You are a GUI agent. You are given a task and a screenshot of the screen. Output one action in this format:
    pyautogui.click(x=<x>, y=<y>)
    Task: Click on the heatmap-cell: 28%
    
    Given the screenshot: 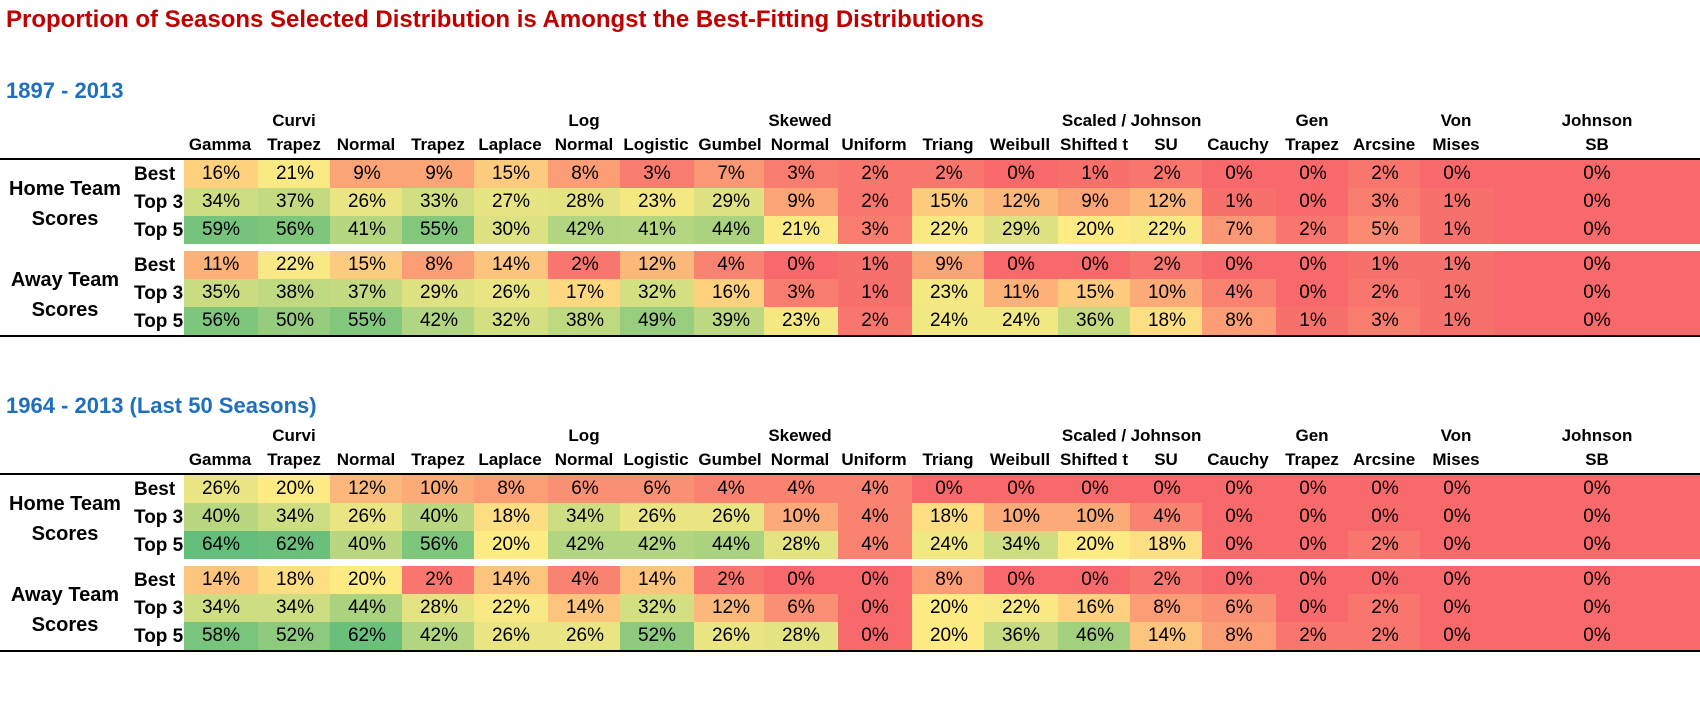 What is the action you would take?
    pyautogui.click(x=801, y=636)
    